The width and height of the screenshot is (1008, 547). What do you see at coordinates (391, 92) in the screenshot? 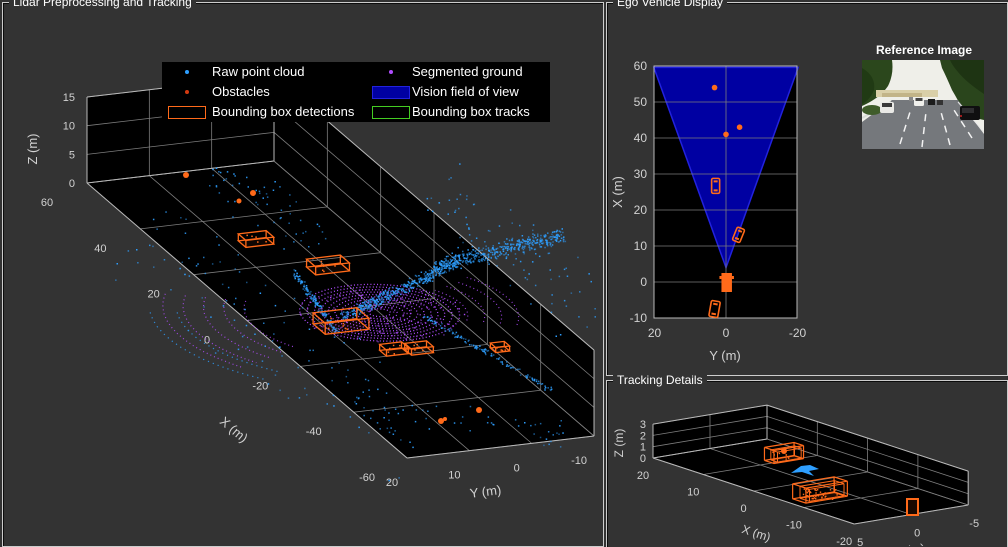
I see `legend-marker-vision-field-of-view` at bounding box center [391, 92].